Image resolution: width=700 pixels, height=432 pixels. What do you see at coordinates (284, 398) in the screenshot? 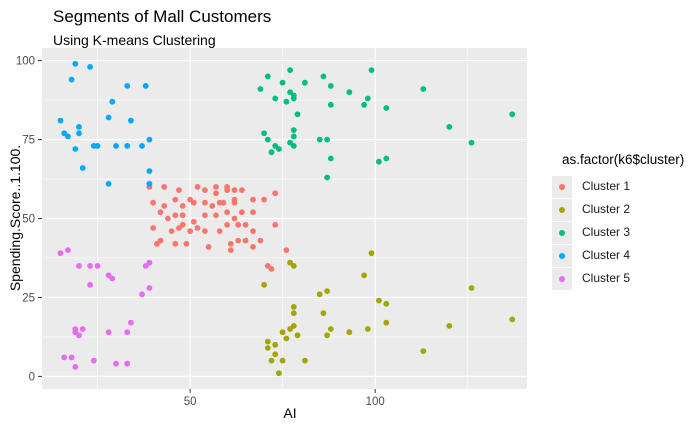
I see `x-axis-ticks: 50 100` at bounding box center [284, 398].